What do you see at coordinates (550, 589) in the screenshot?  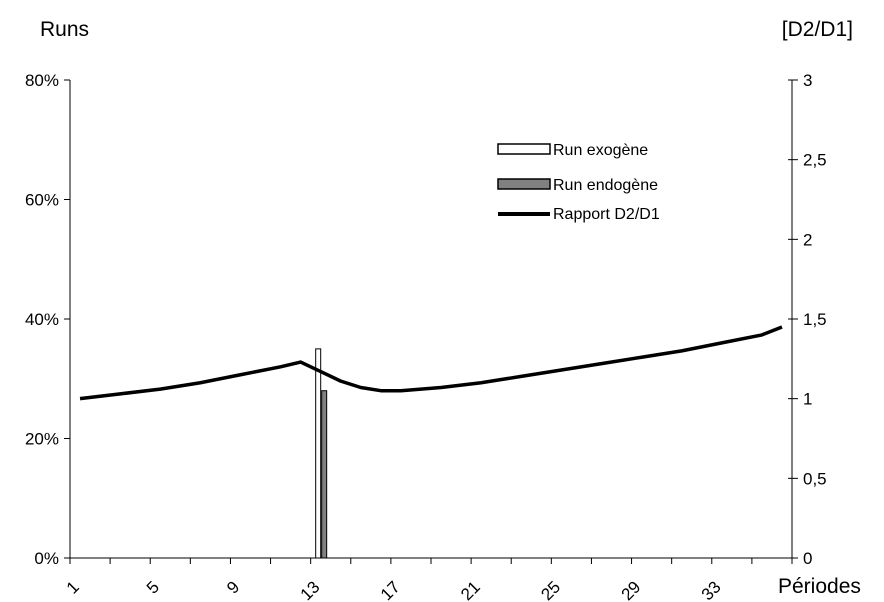 I see `x-tick-label-25: 25` at bounding box center [550, 589].